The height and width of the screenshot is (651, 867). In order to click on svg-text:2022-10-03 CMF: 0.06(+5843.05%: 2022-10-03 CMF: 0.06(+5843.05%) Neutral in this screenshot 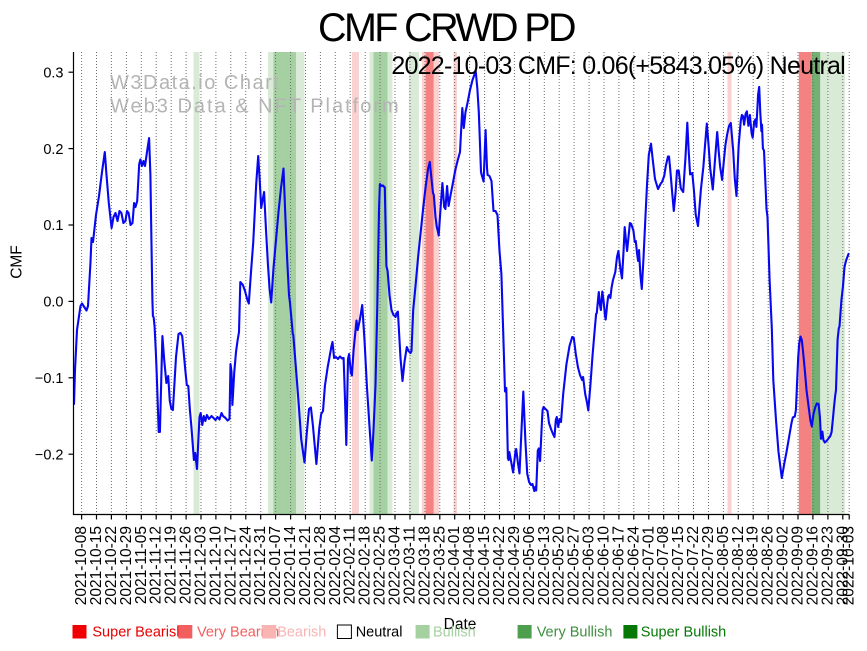, I will do `click(618, 66)`.